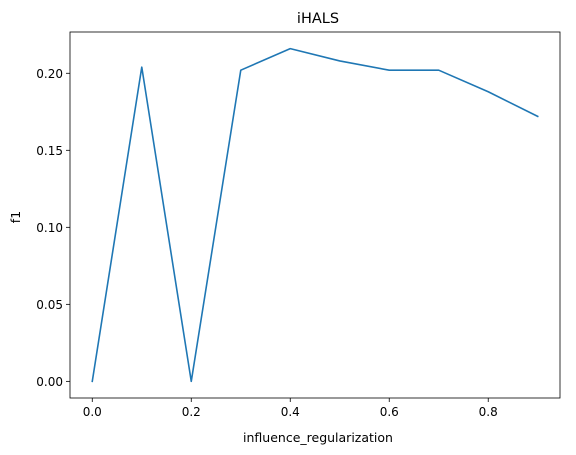  What do you see at coordinates (92, 412) in the screenshot?
I see `x-tick-label: 0.0` at bounding box center [92, 412].